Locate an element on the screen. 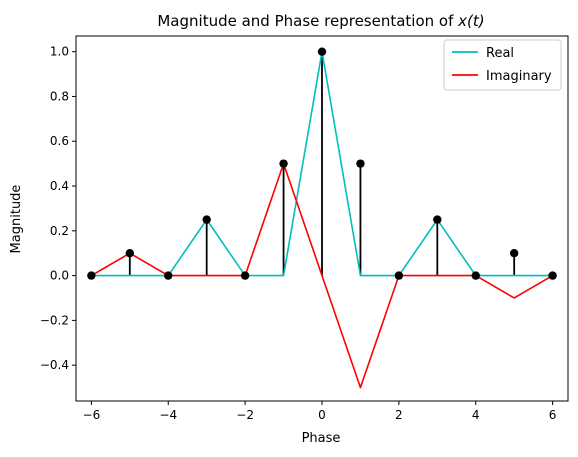 Image resolution: width=578 pixels, height=457 pixels. y-axis-label: Magnitude is located at coordinates (16, 219).